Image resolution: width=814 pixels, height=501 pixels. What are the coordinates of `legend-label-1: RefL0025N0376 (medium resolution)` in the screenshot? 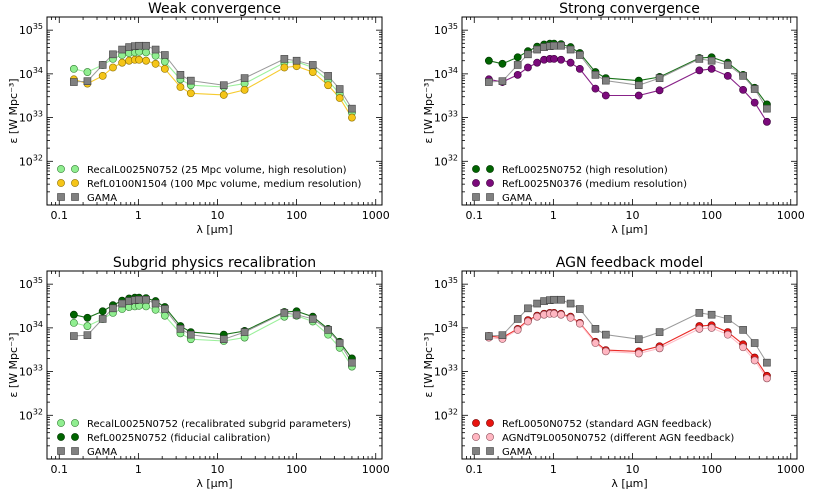 It's located at (594, 184).